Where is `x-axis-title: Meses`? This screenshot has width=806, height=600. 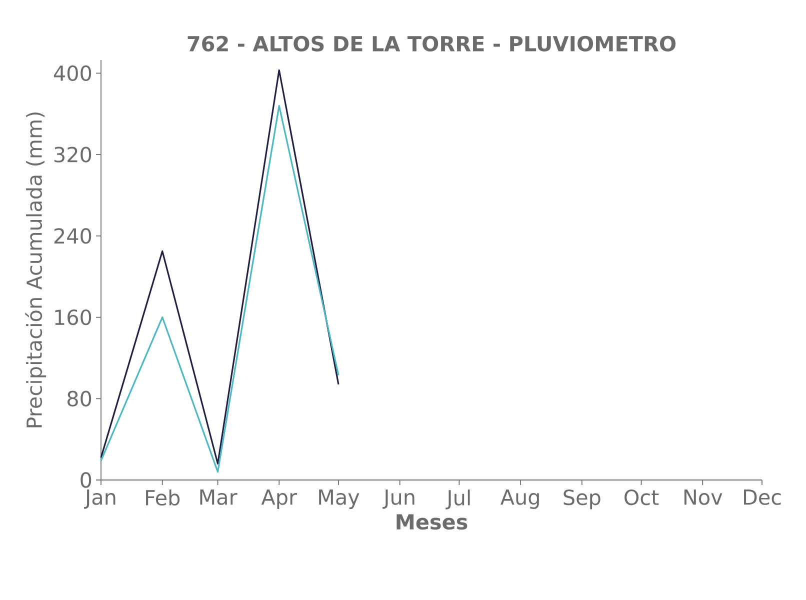
x-axis-title: Meses is located at coordinates (432, 522).